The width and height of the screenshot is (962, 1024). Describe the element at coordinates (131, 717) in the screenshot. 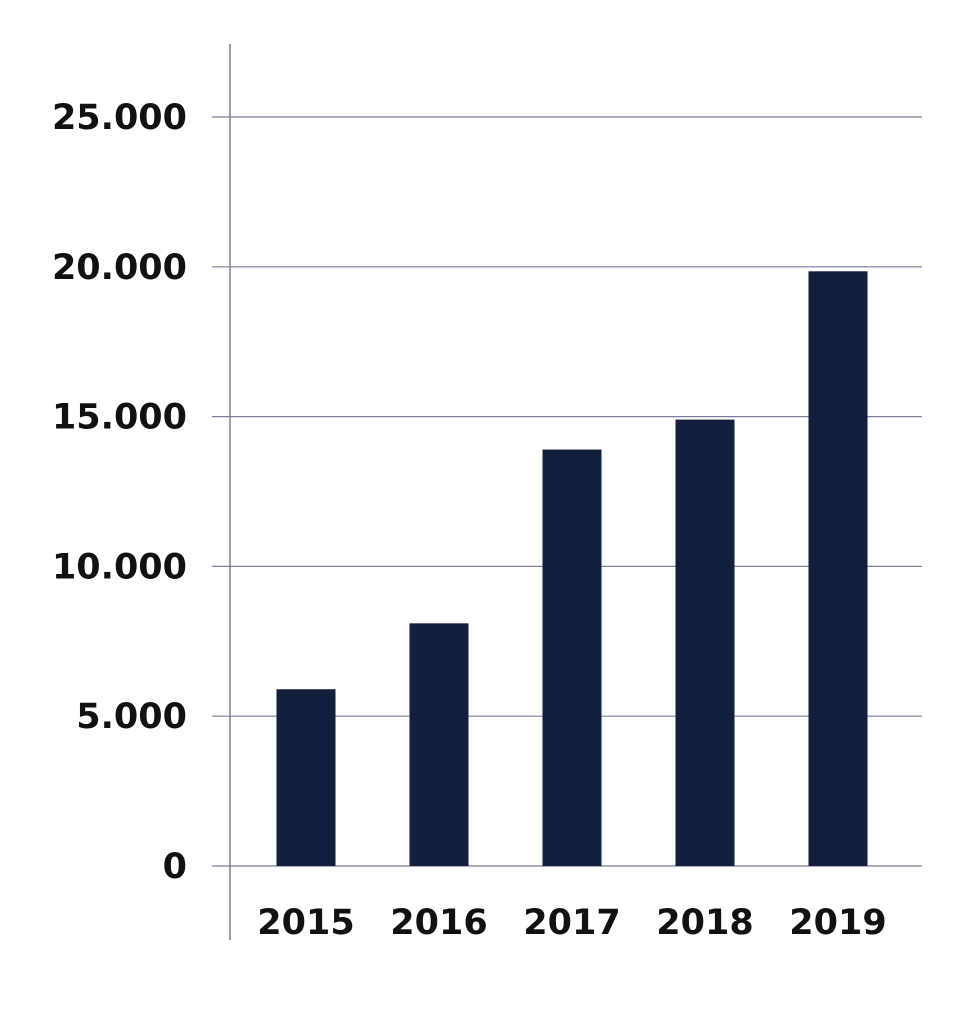

I see `y-tick-label: 5.000` at that location.